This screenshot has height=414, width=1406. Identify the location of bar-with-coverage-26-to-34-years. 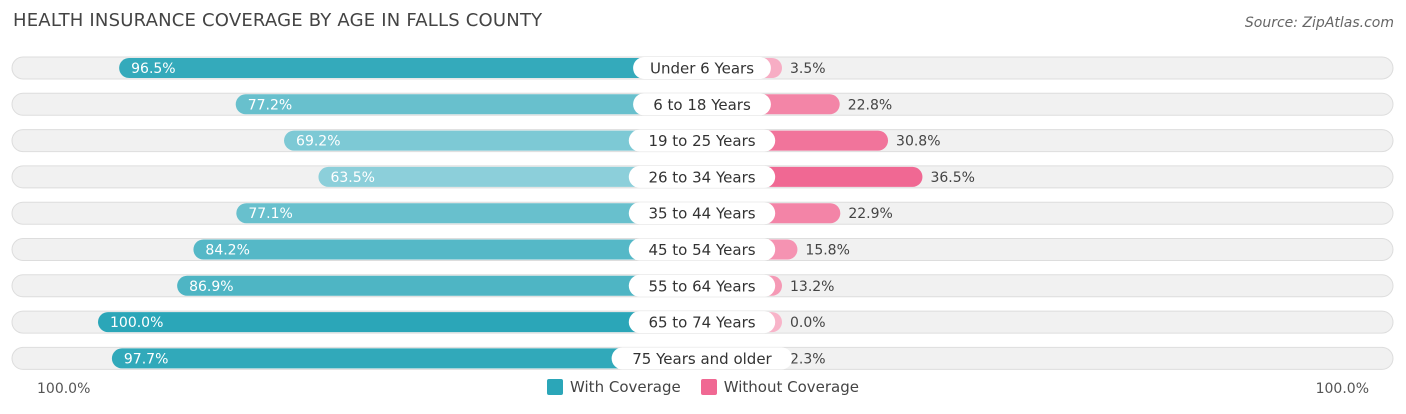
(510, 176).